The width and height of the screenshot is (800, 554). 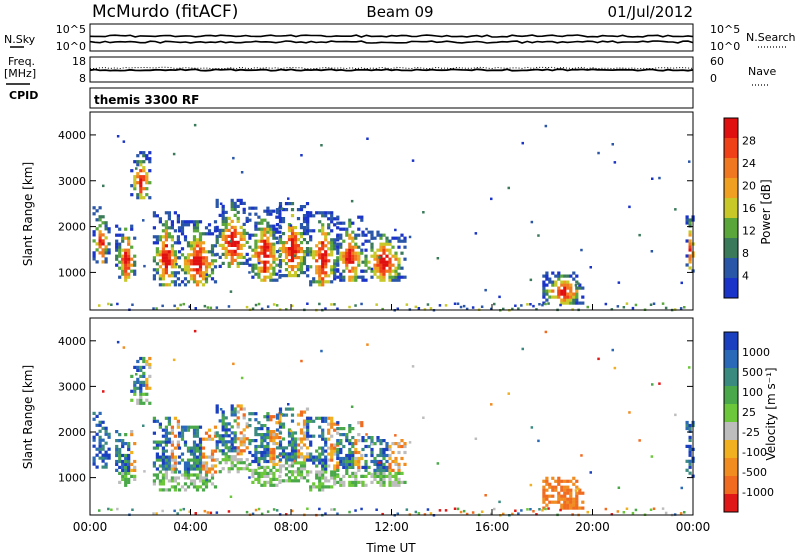 I want to click on nave-line, so click(x=391, y=68).